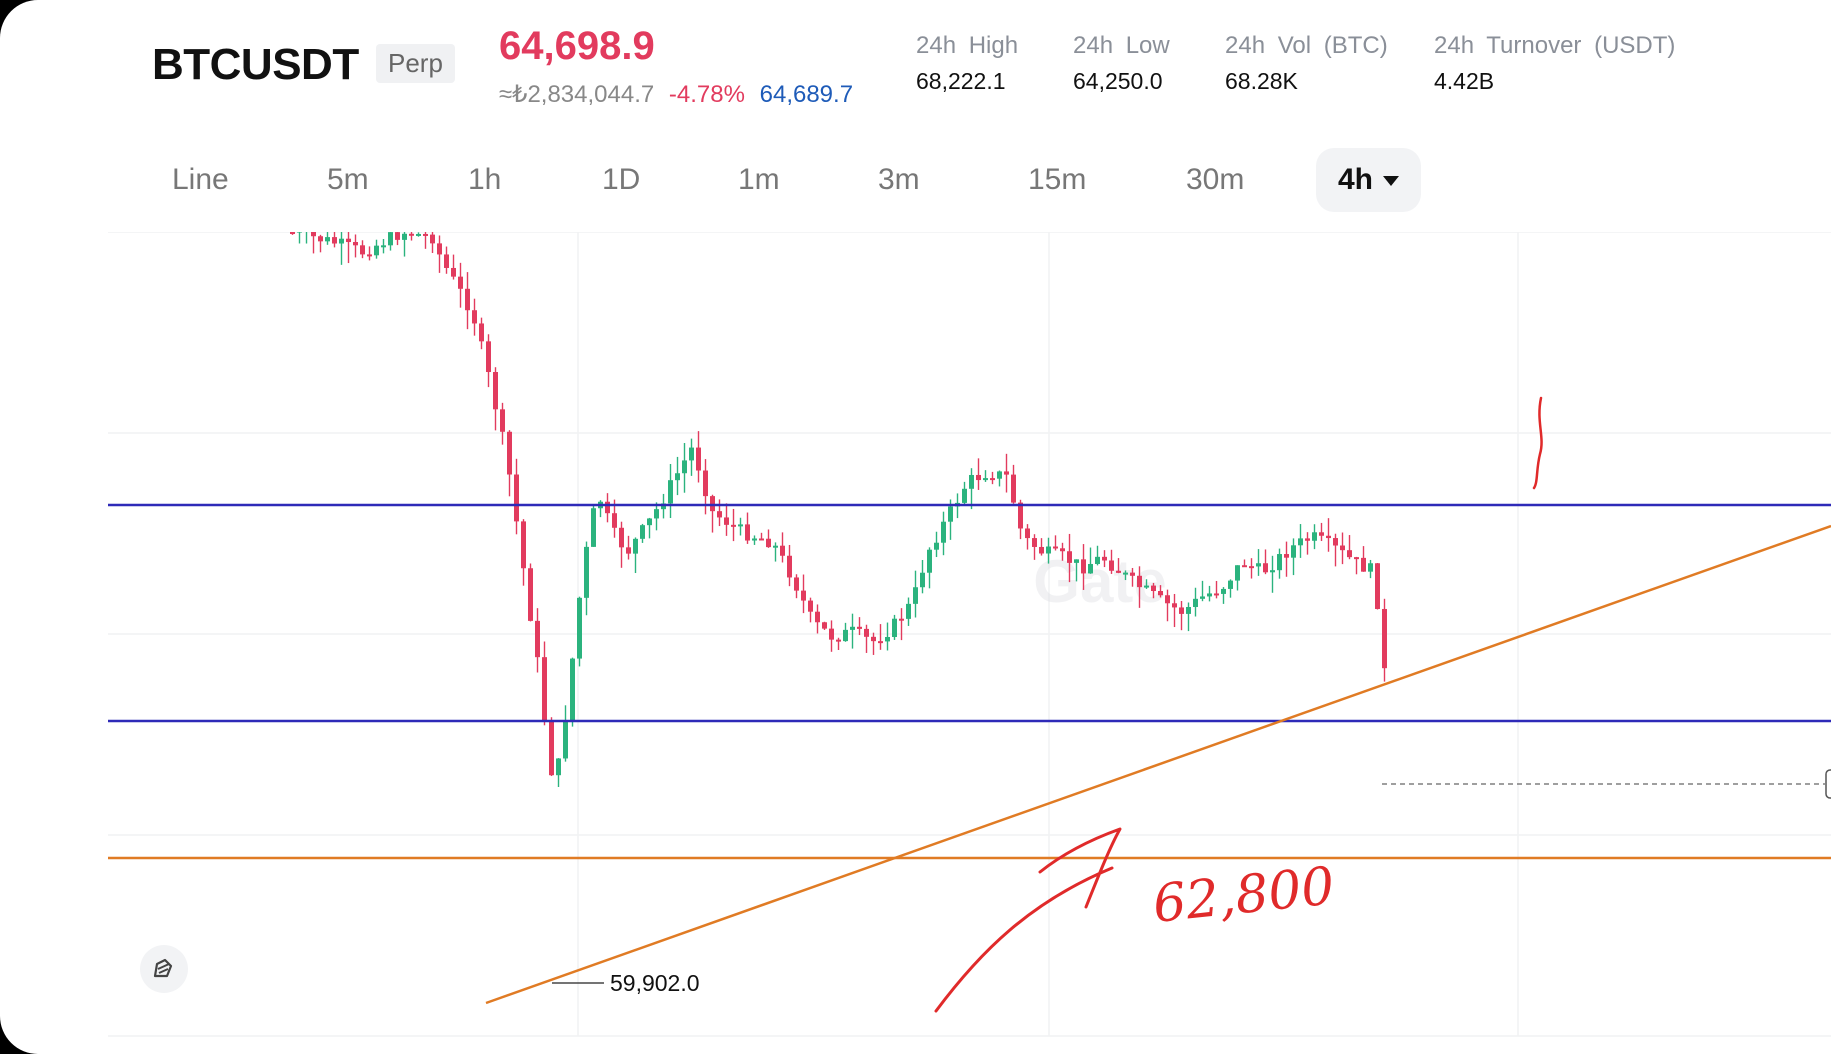 The height and width of the screenshot is (1054, 1831). Describe the element at coordinates (577, 46) in the screenshot. I see `last-price: 64,698.9` at that location.